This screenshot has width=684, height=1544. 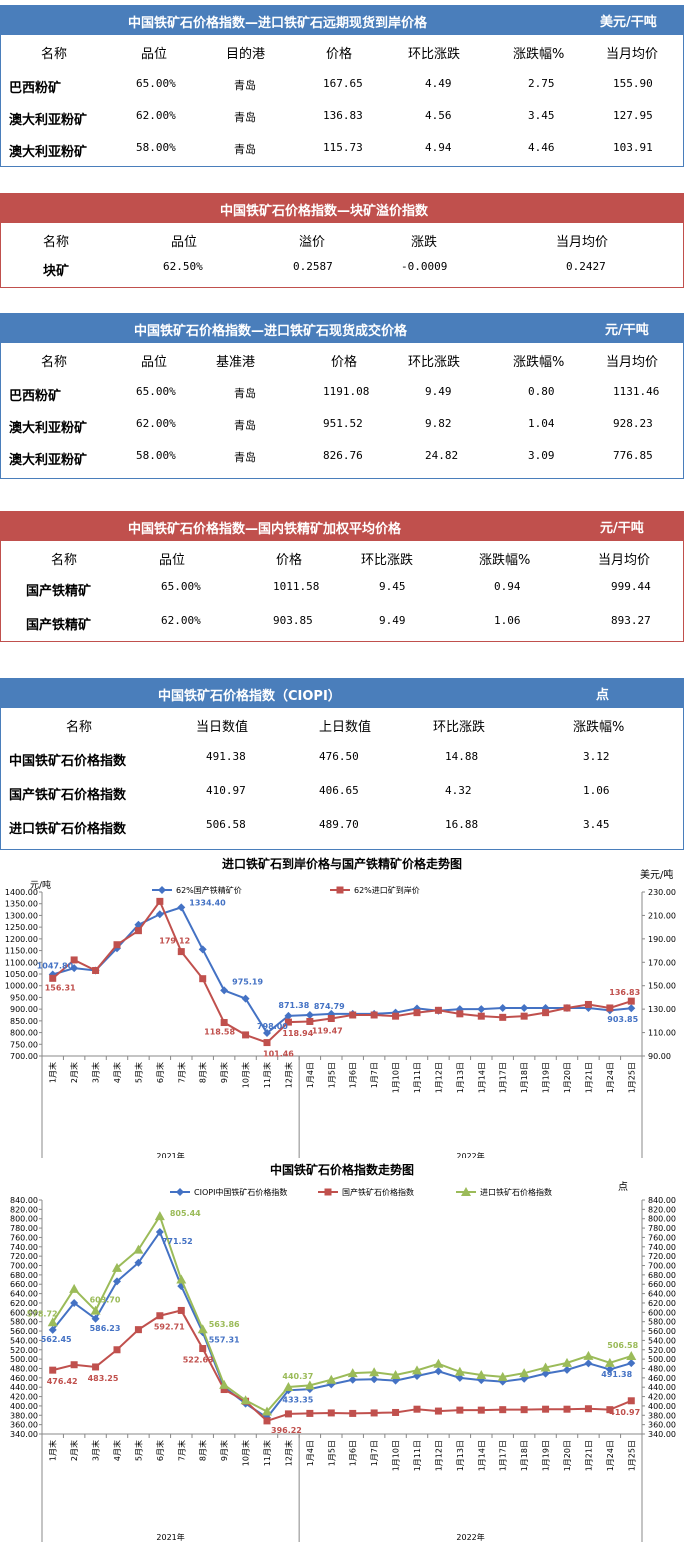 I want to click on table-header-bar: 中国铁矿石价格指数—国内铁精矿加权平均价格 元/干吨, so click(x=342, y=526).